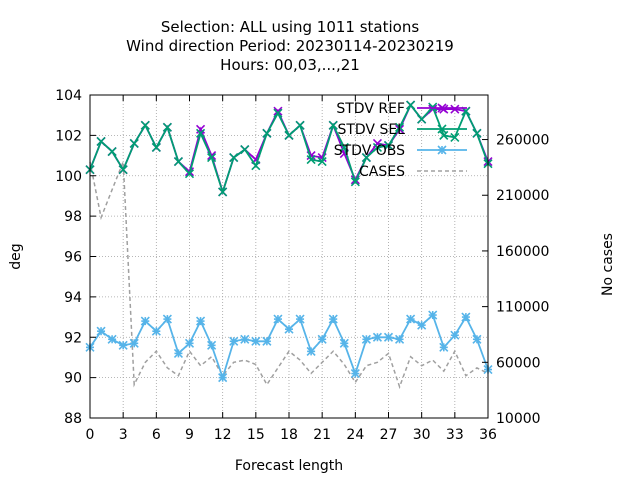  Describe the element at coordinates (401, 109) in the screenshot. I see `legend-item: STDV REF` at that location.